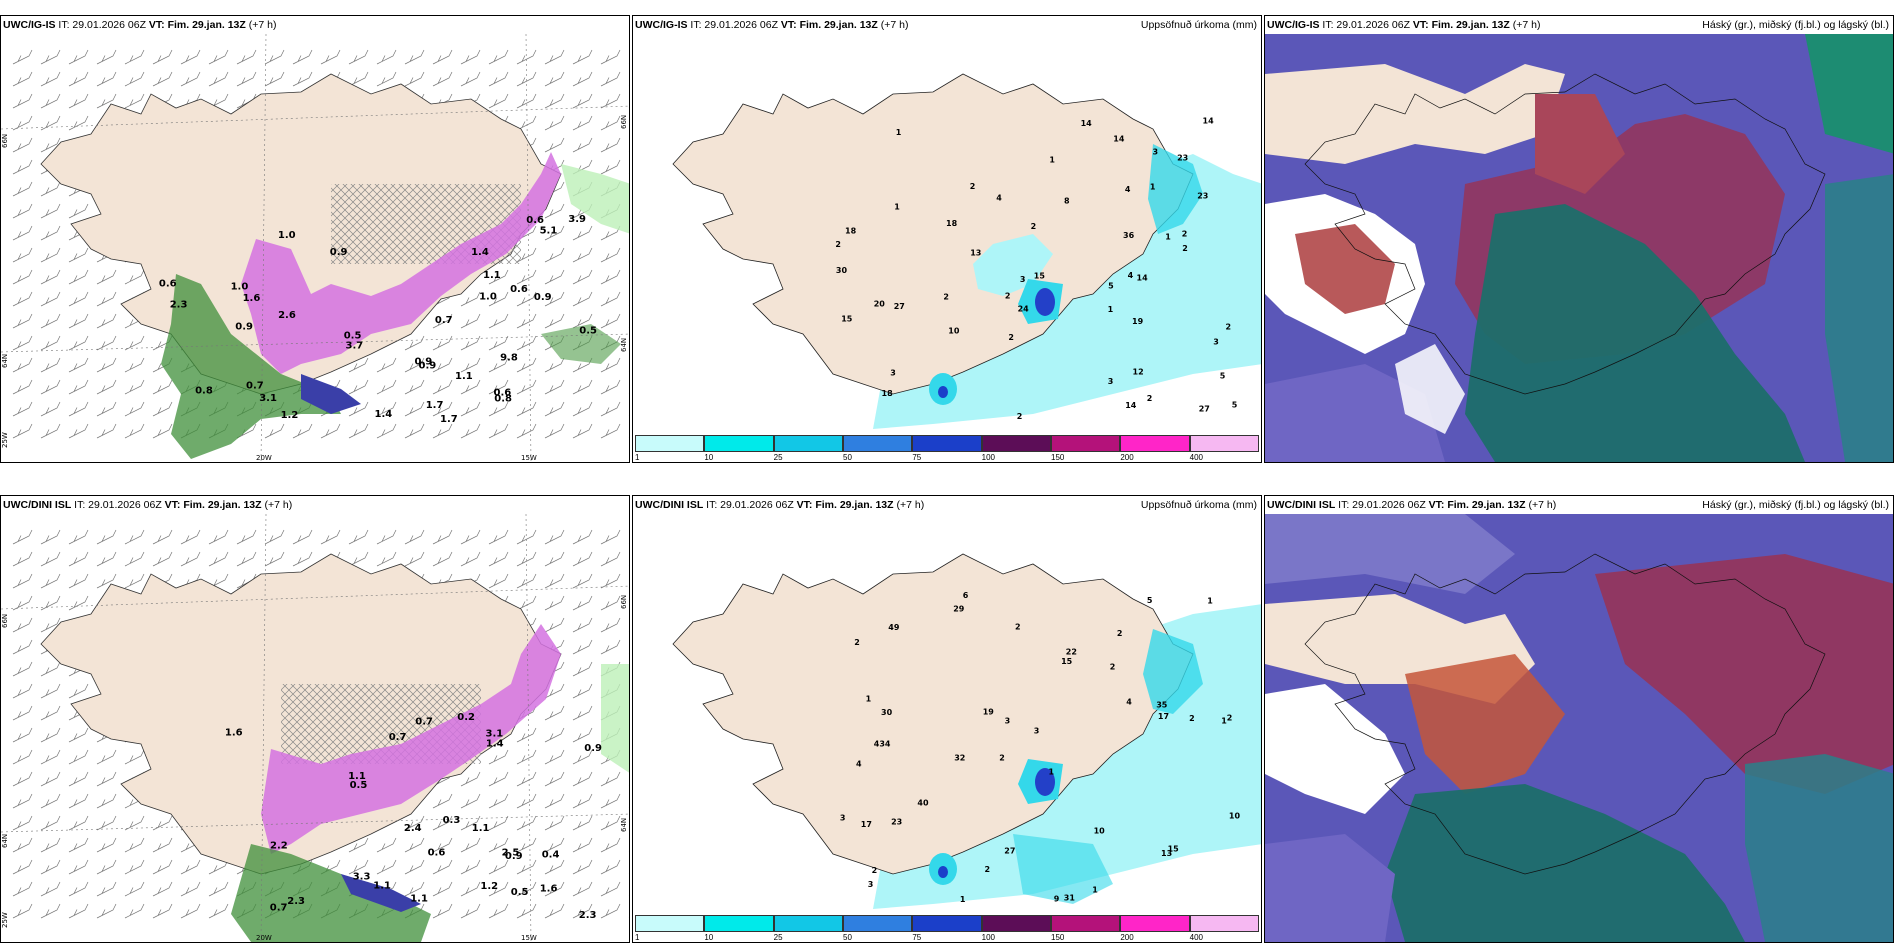  I want to click on precip-value-label: 0.9, so click(424, 362).